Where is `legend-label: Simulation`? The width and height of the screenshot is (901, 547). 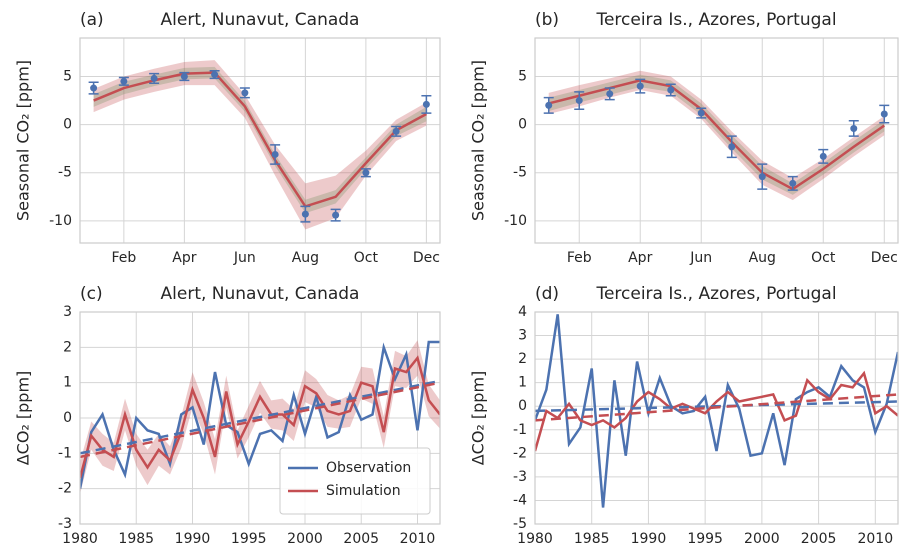
legend-label: Simulation is located at coordinates (363, 491).